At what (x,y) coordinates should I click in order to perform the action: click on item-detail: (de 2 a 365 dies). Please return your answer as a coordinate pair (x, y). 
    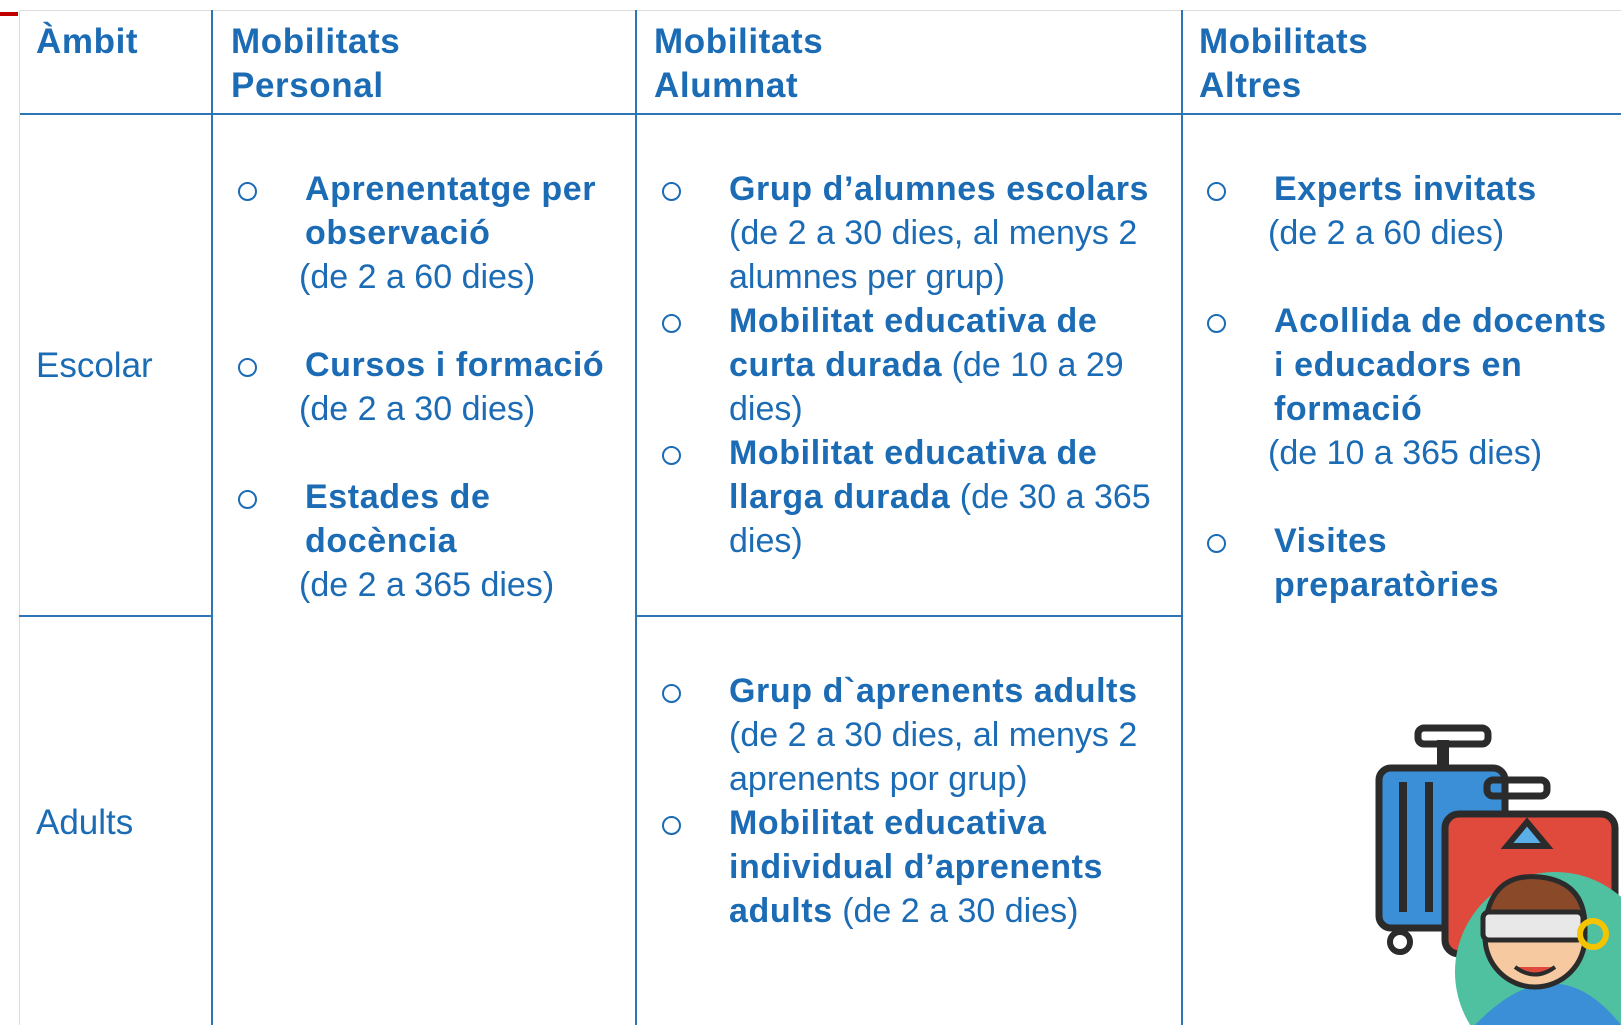
    Looking at the image, I should click on (427, 585).